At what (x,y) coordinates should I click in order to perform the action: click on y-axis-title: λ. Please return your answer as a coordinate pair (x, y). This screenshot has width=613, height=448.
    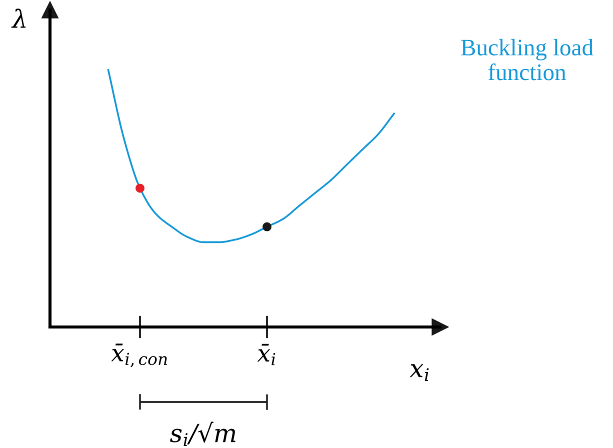
    Looking at the image, I should click on (18, 18).